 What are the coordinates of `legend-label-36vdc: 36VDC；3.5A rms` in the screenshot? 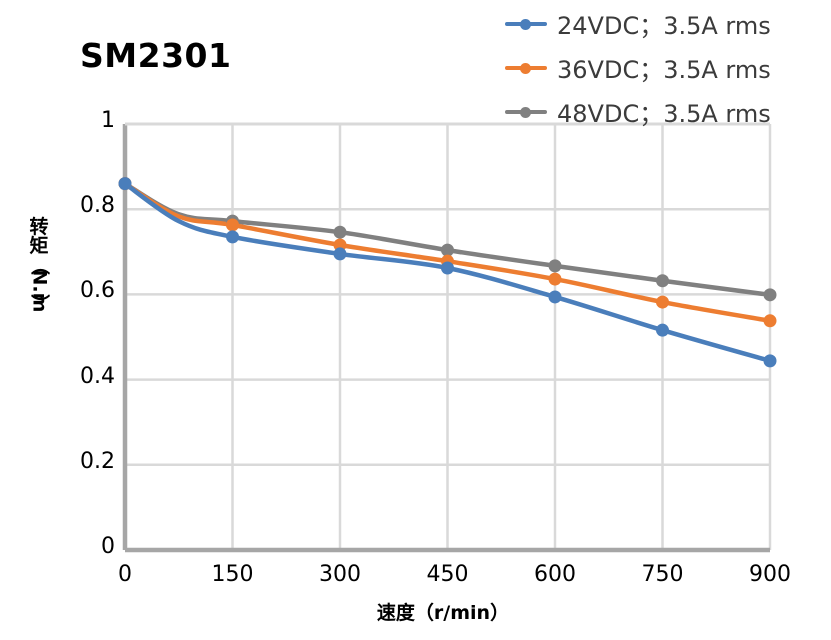 It's located at (664, 70).